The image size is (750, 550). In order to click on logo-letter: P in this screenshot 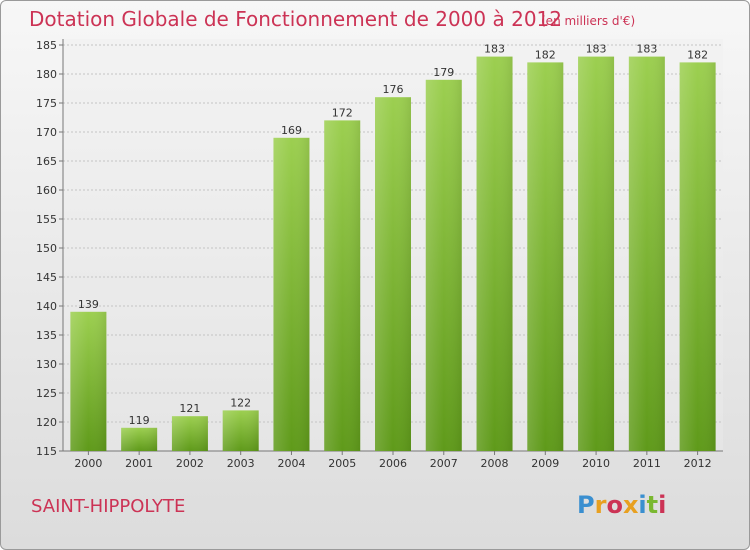, I will do `click(586, 505)`.